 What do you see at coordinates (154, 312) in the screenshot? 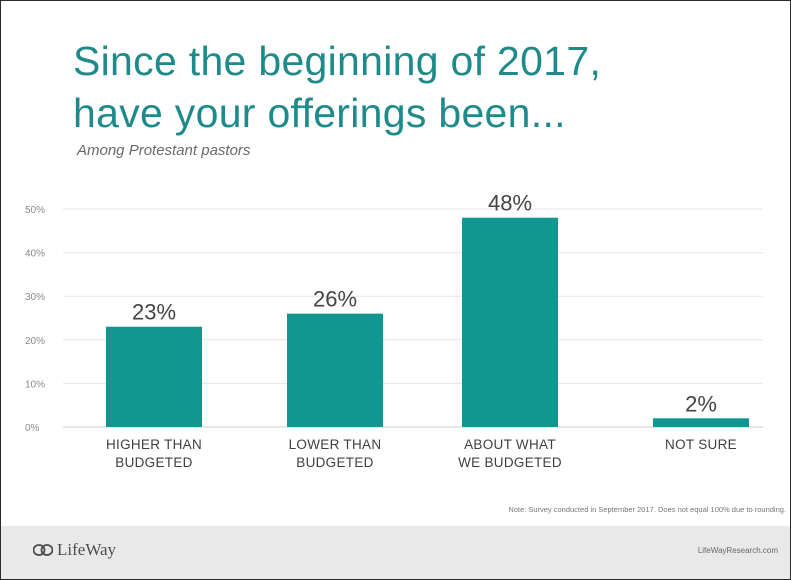
I see `data-label: 23%` at bounding box center [154, 312].